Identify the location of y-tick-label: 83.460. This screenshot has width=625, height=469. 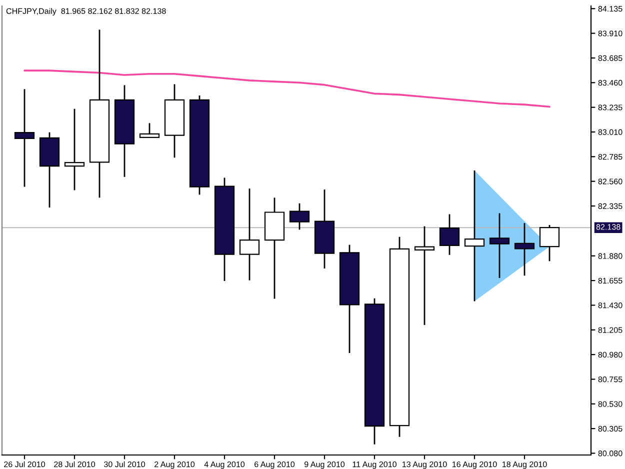
(610, 83).